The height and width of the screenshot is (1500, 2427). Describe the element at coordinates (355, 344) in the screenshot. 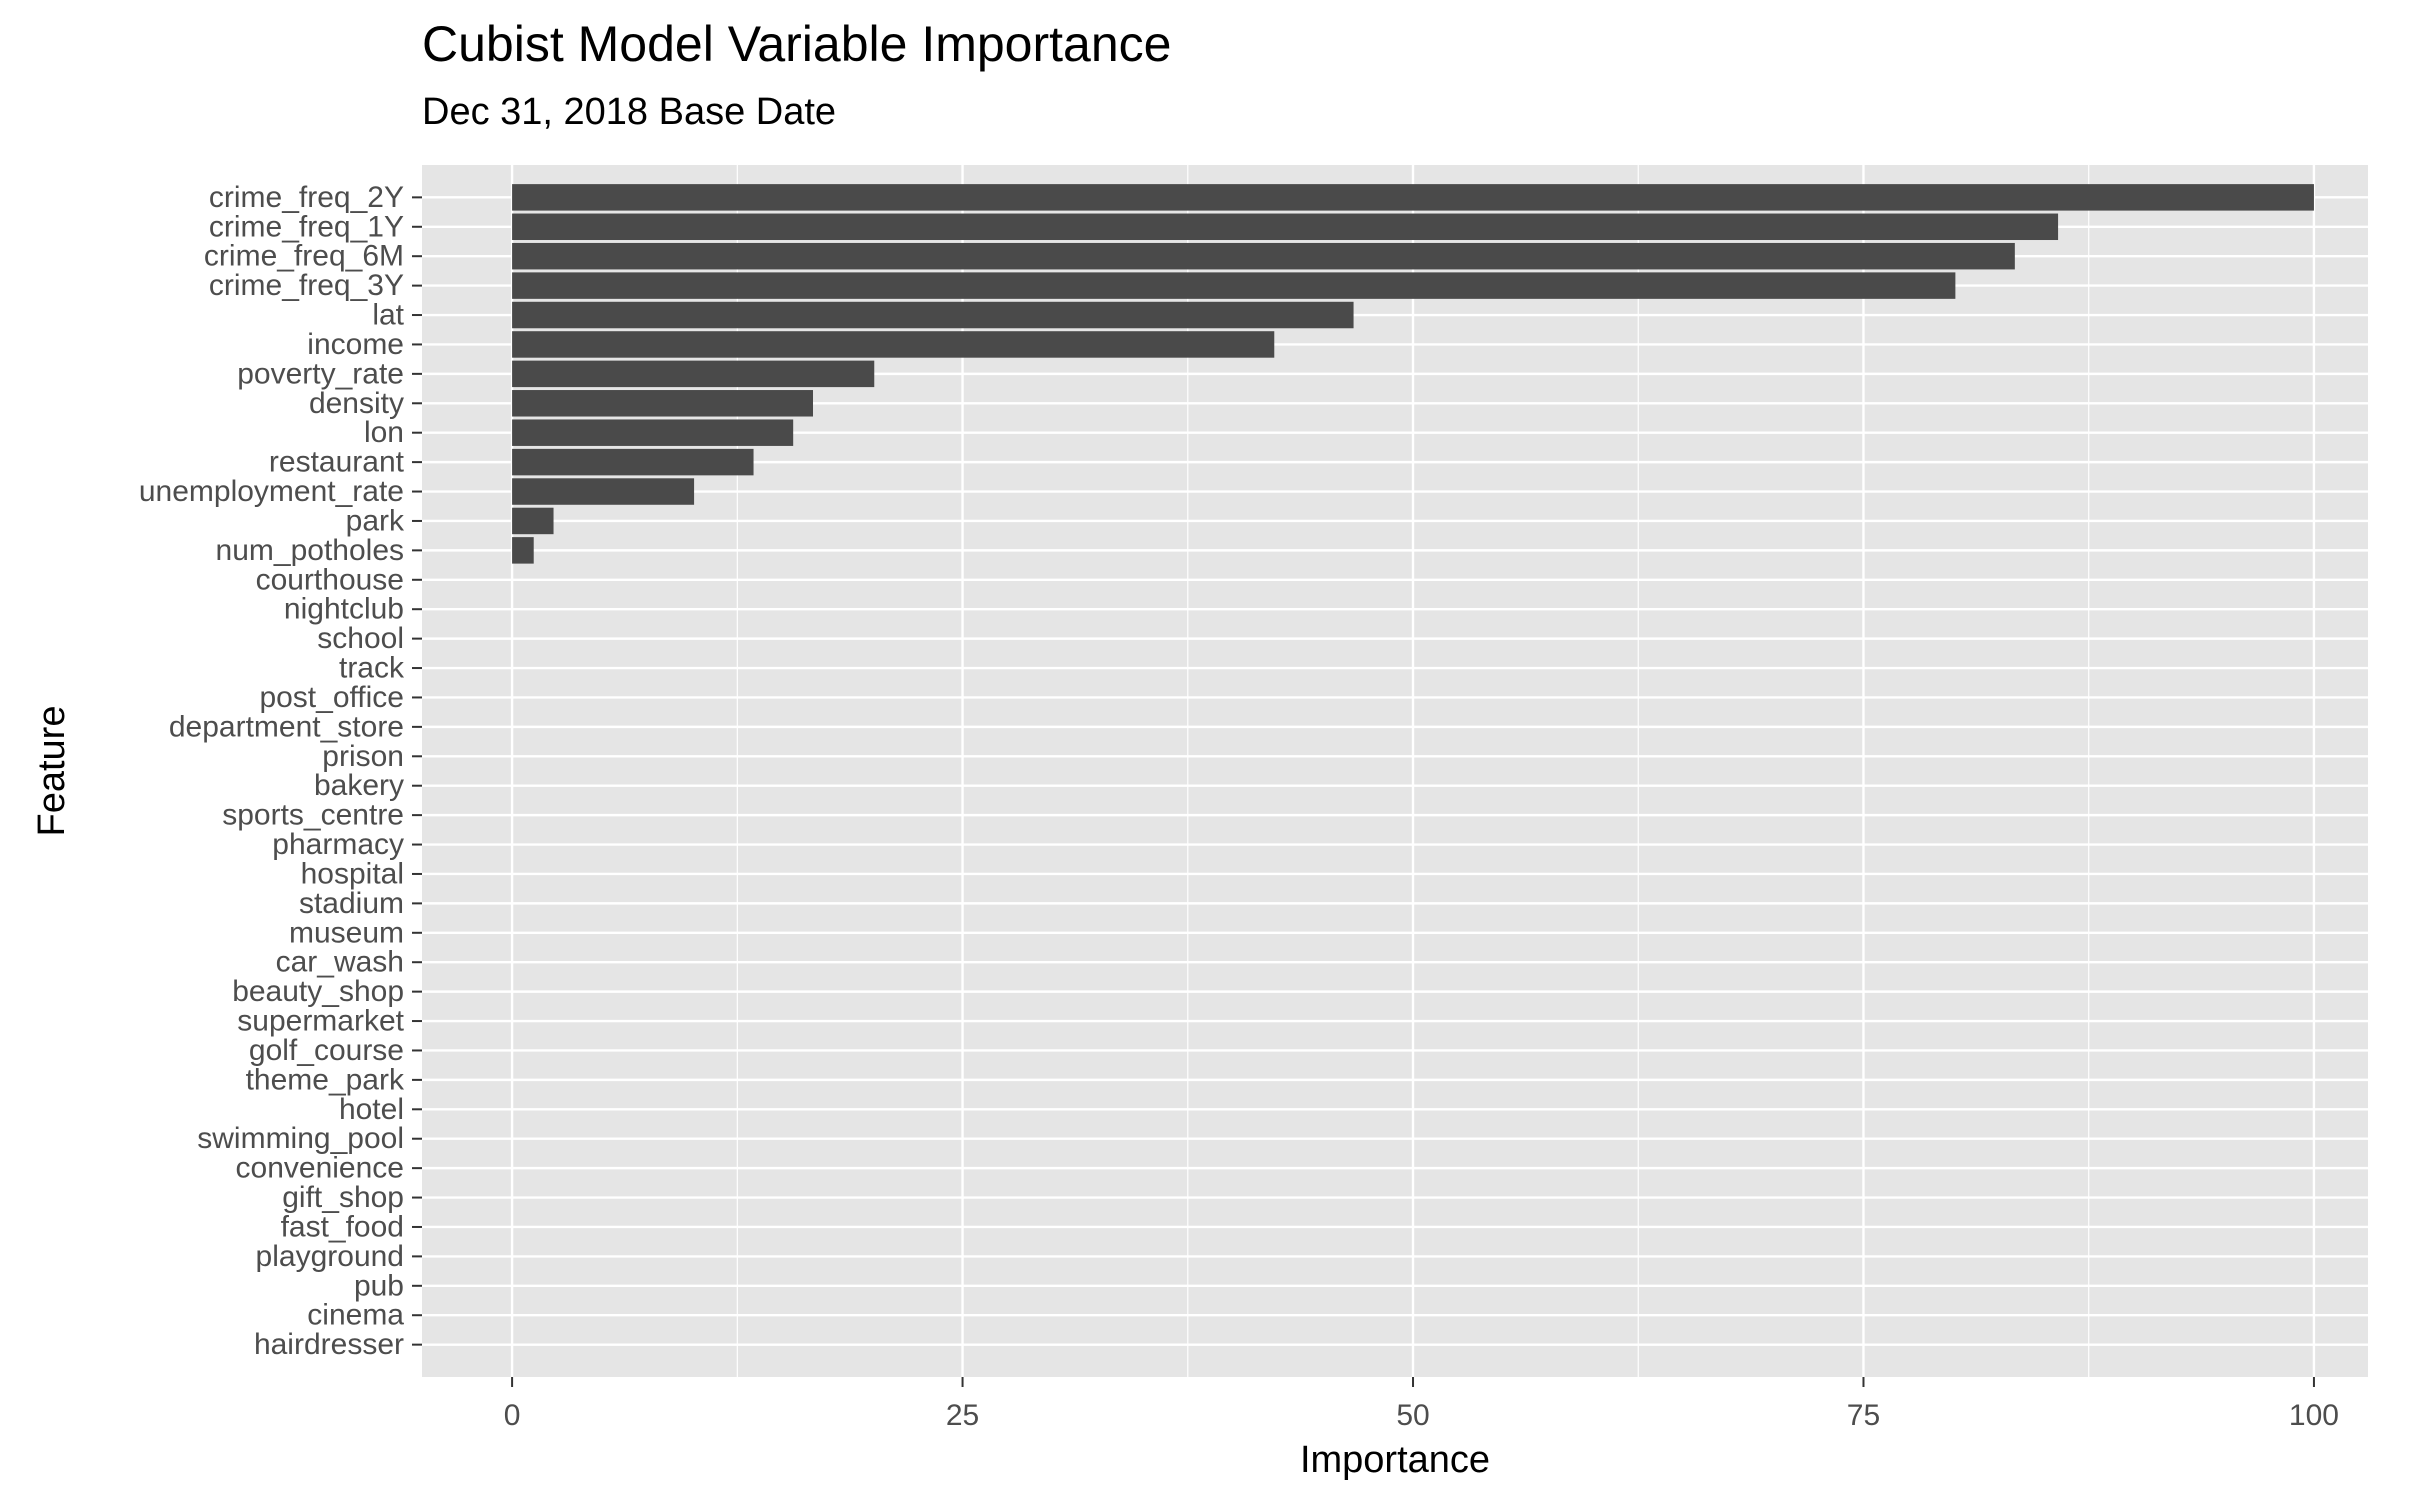

I see `y-tick-label: income` at that location.